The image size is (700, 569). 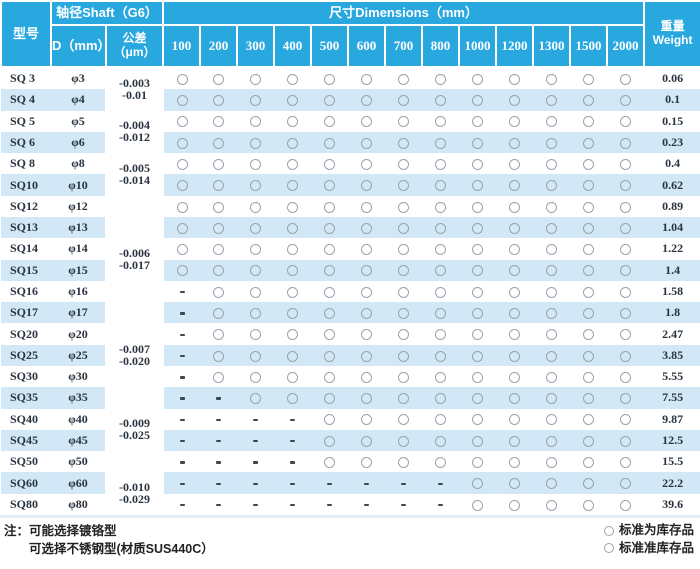 I want to click on diameter-cell: φ8, so click(x=78, y=163).